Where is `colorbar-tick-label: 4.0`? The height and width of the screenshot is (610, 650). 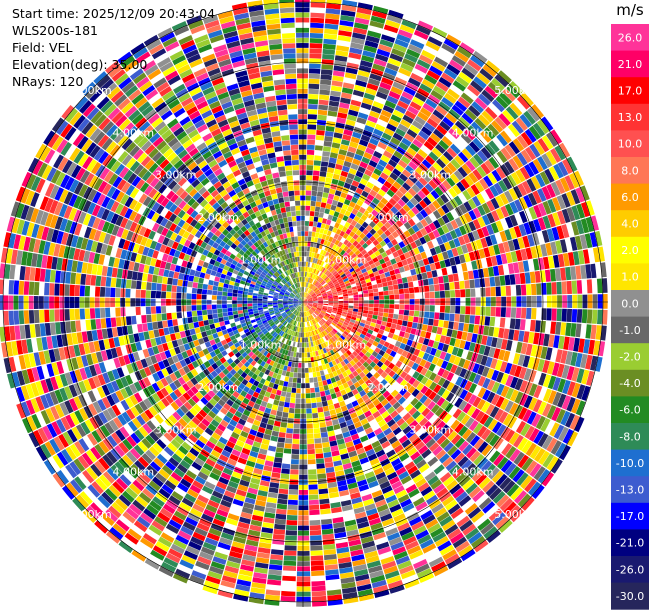 colorbar-tick-label: 4.0 is located at coordinates (630, 224).